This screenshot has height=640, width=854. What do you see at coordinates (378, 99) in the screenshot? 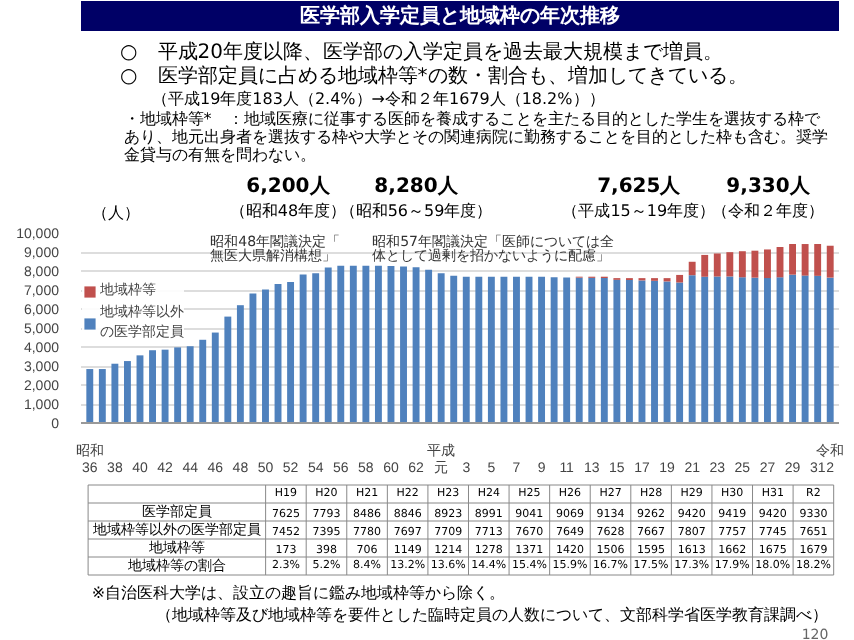
I see `text: （平成19年度183人（2.4%）→令和２年1679人（18.2%））` at bounding box center [378, 99].